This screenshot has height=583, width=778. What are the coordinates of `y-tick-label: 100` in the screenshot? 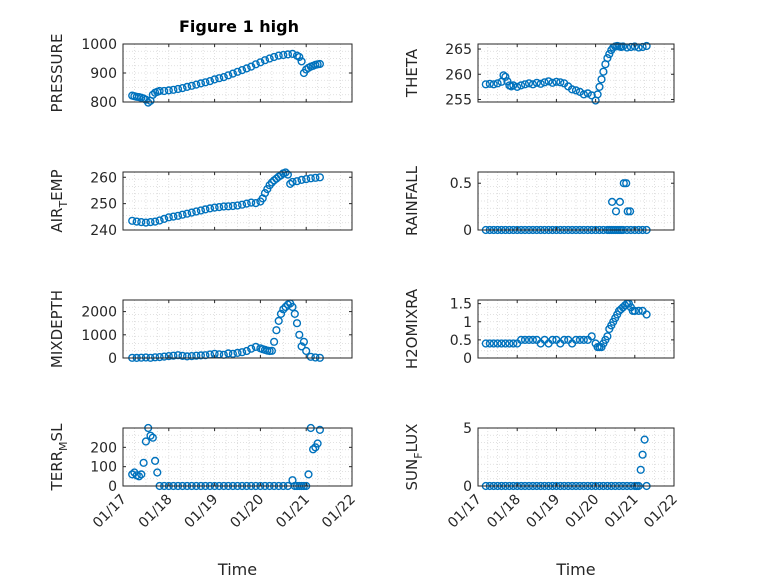 It's located at (103, 468).